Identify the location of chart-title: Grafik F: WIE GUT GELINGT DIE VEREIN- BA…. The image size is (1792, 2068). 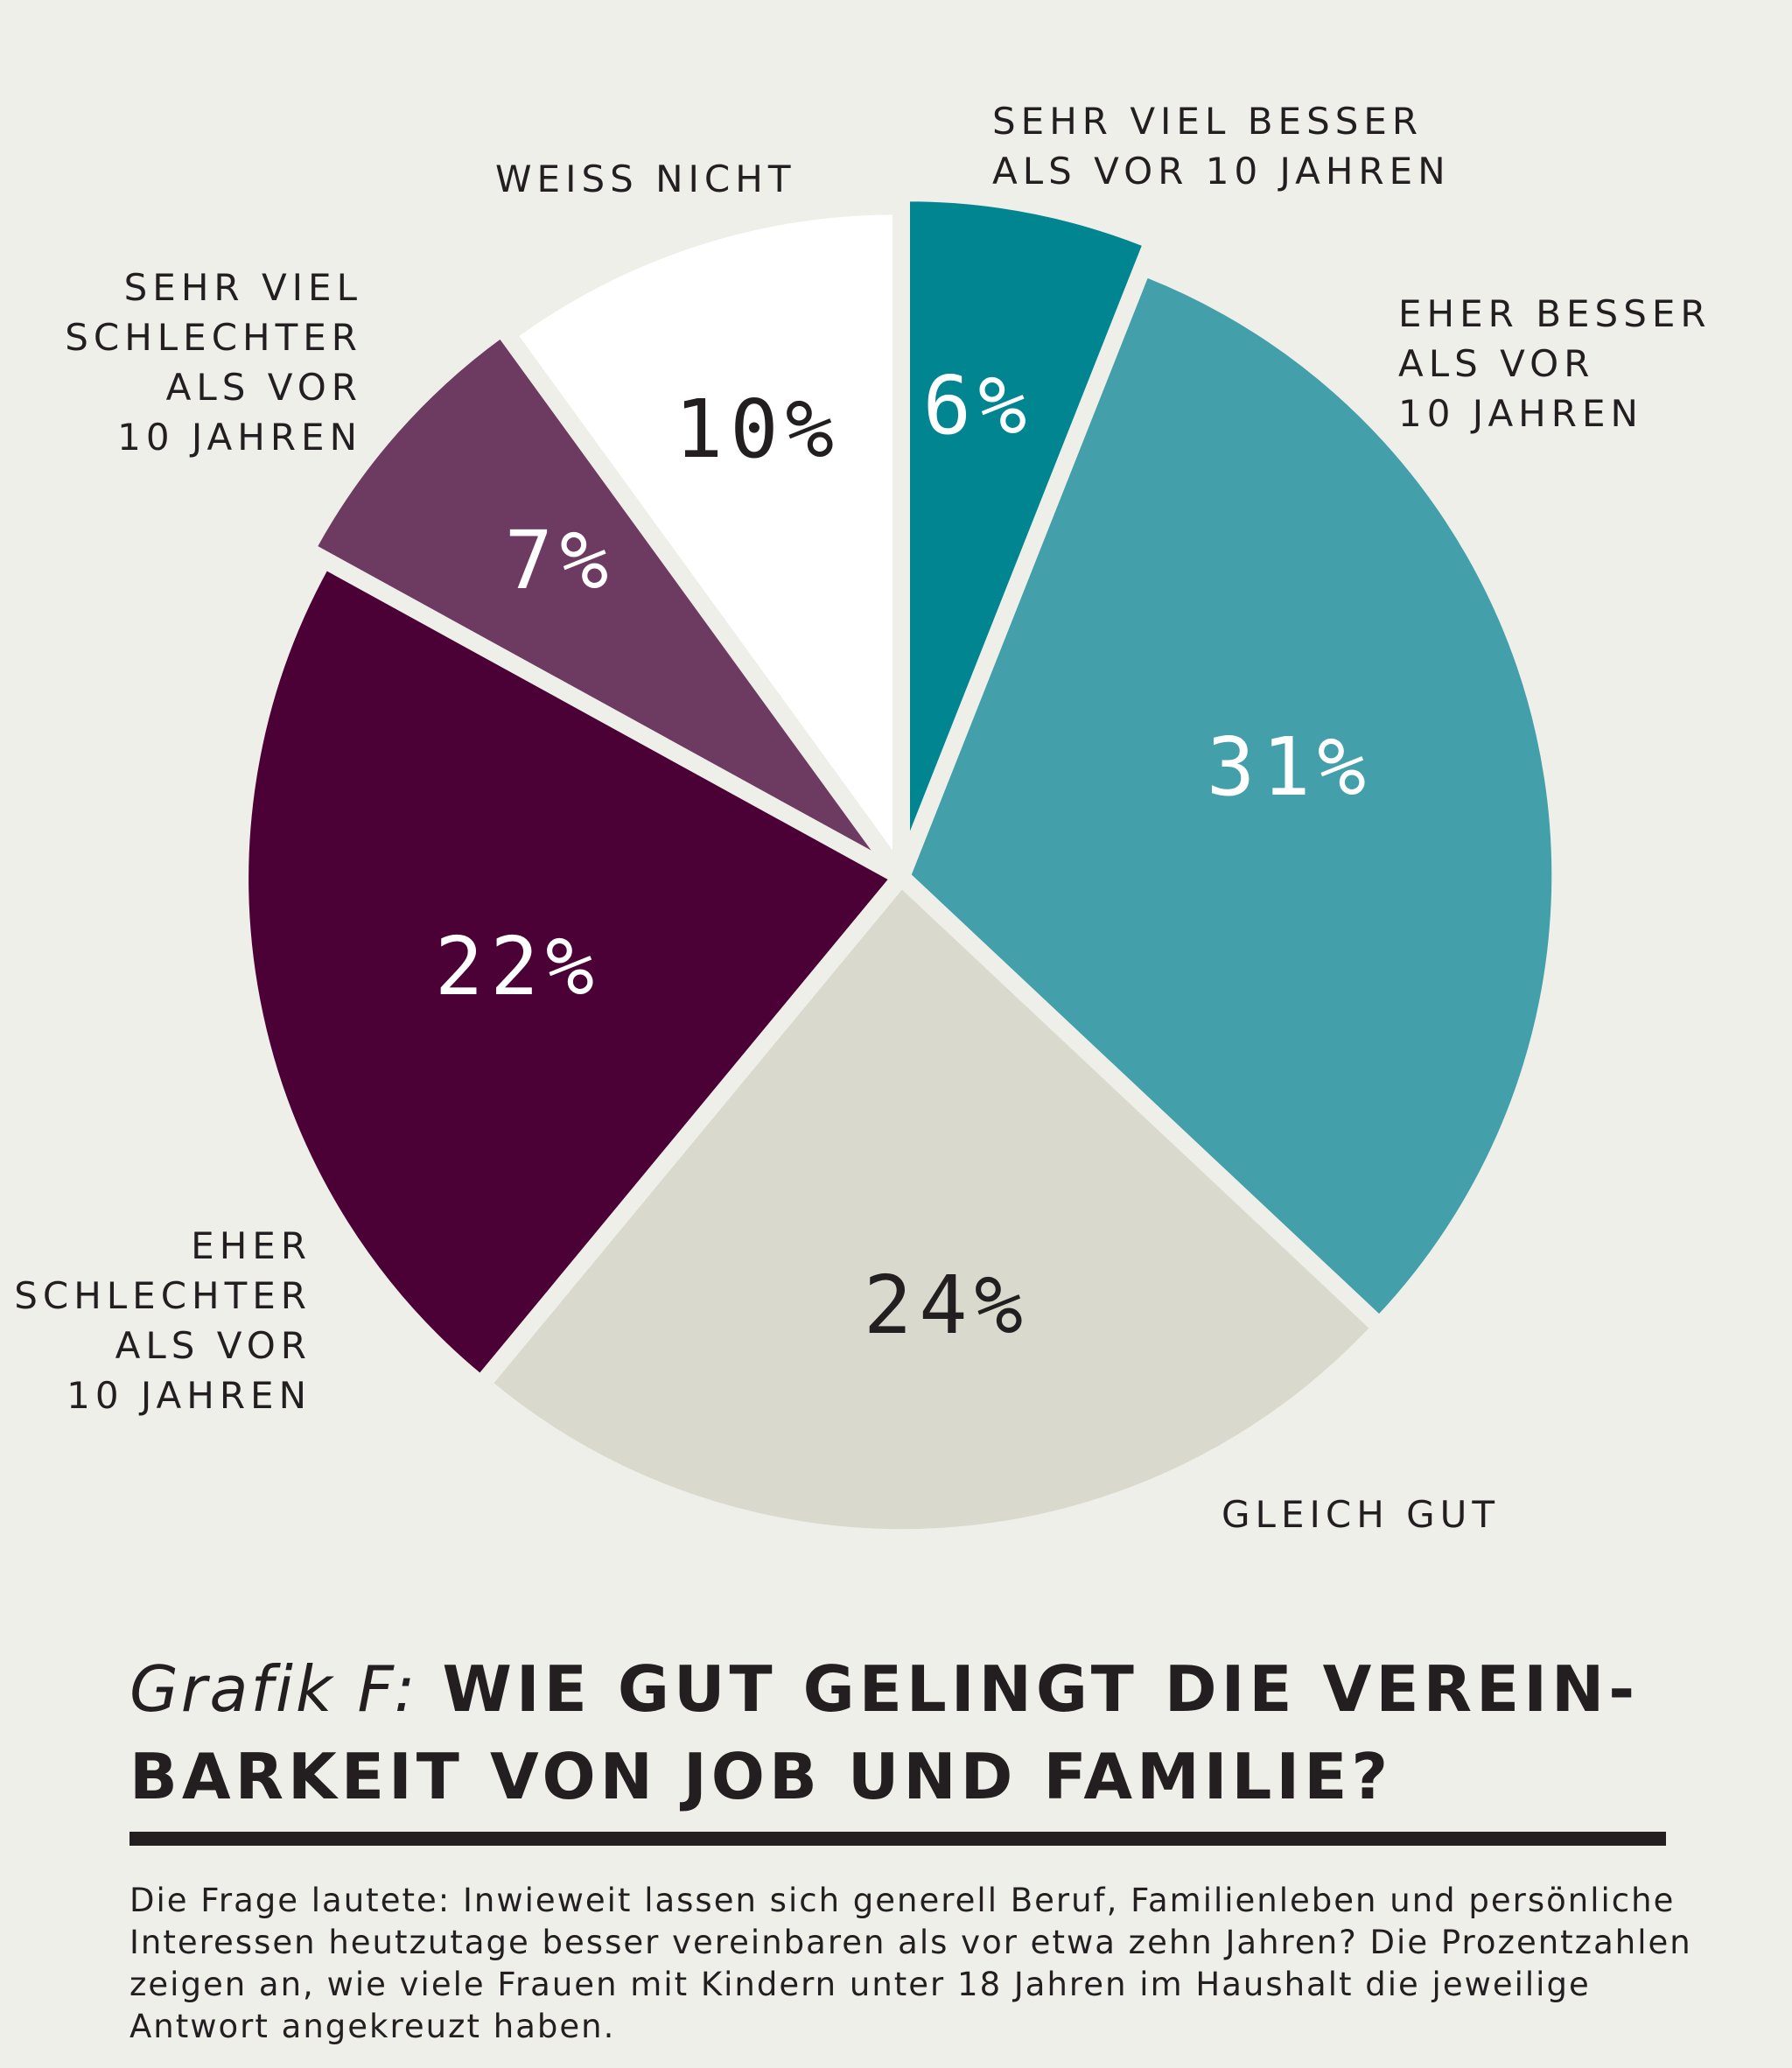
(900, 1732).